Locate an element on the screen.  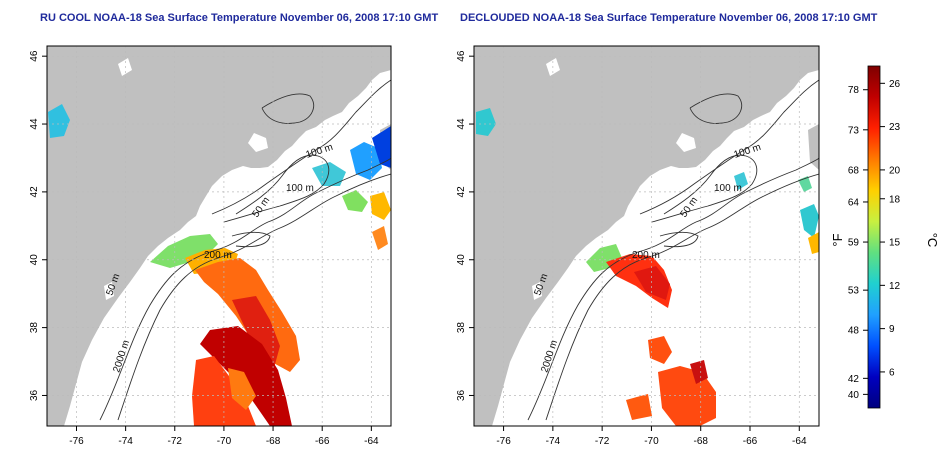
fahrenheit-tick-label: 59 is located at coordinates (854, 243).